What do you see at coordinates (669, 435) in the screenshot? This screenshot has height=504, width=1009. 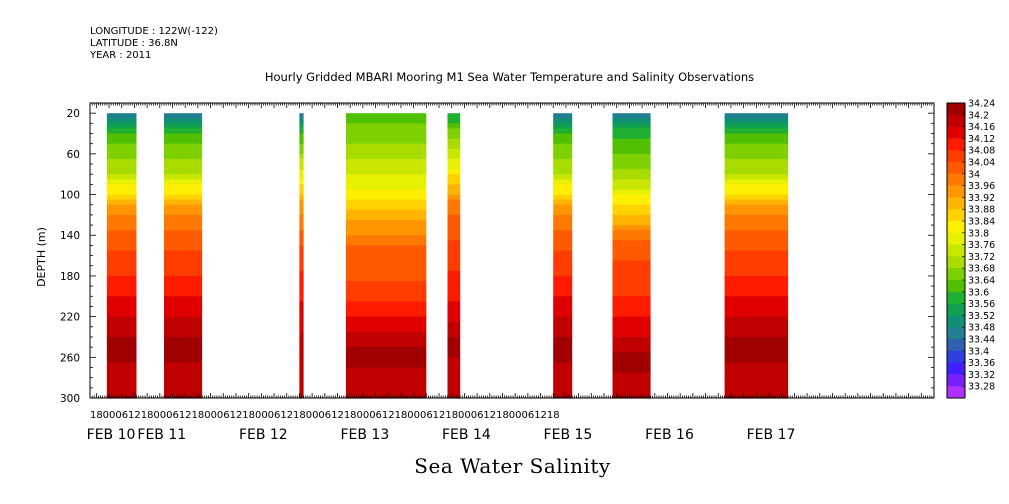 I see `x-date-label: FEB 16` at bounding box center [669, 435].